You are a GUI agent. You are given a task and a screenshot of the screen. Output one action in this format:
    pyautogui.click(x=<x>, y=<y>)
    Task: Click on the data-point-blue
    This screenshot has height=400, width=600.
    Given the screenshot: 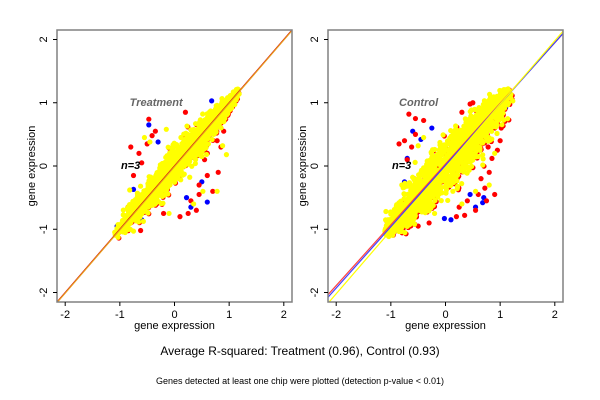 What is the action you would take?
    pyautogui.click(x=158, y=142)
    